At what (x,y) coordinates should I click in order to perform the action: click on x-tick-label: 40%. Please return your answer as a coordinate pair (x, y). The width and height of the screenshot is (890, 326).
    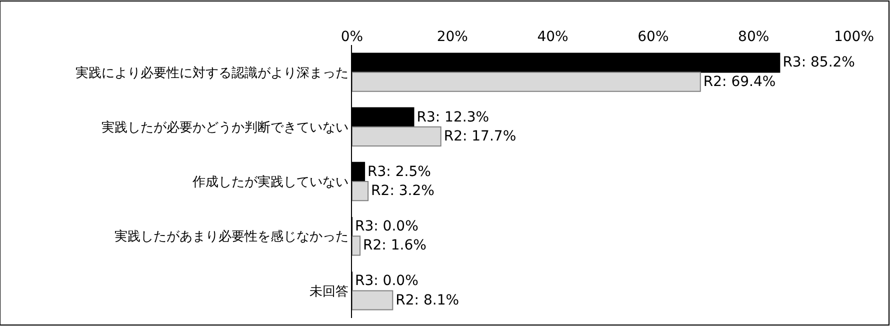
    Looking at the image, I should click on (552, 37).